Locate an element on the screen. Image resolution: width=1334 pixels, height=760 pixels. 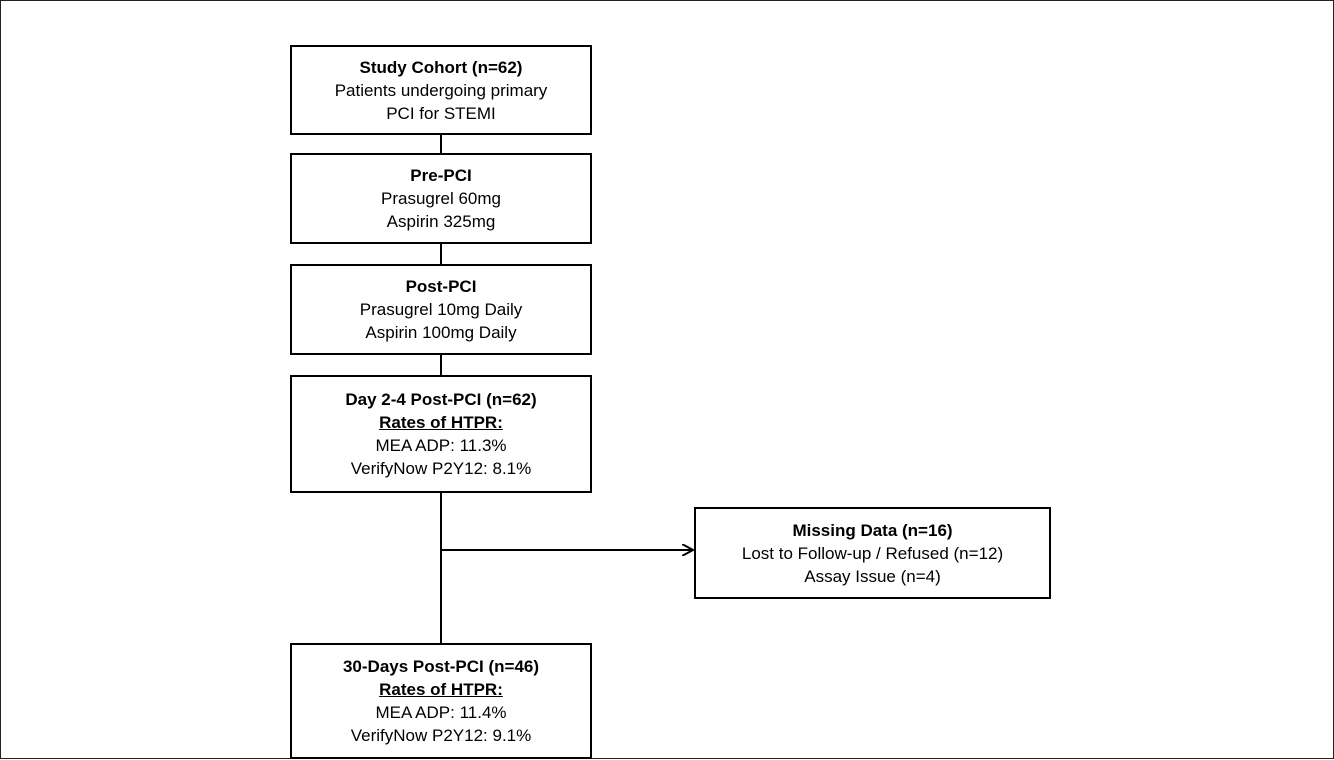
node-title: Day 2-4 Post-PCI (n=62) is located at coordinates (441, 399).